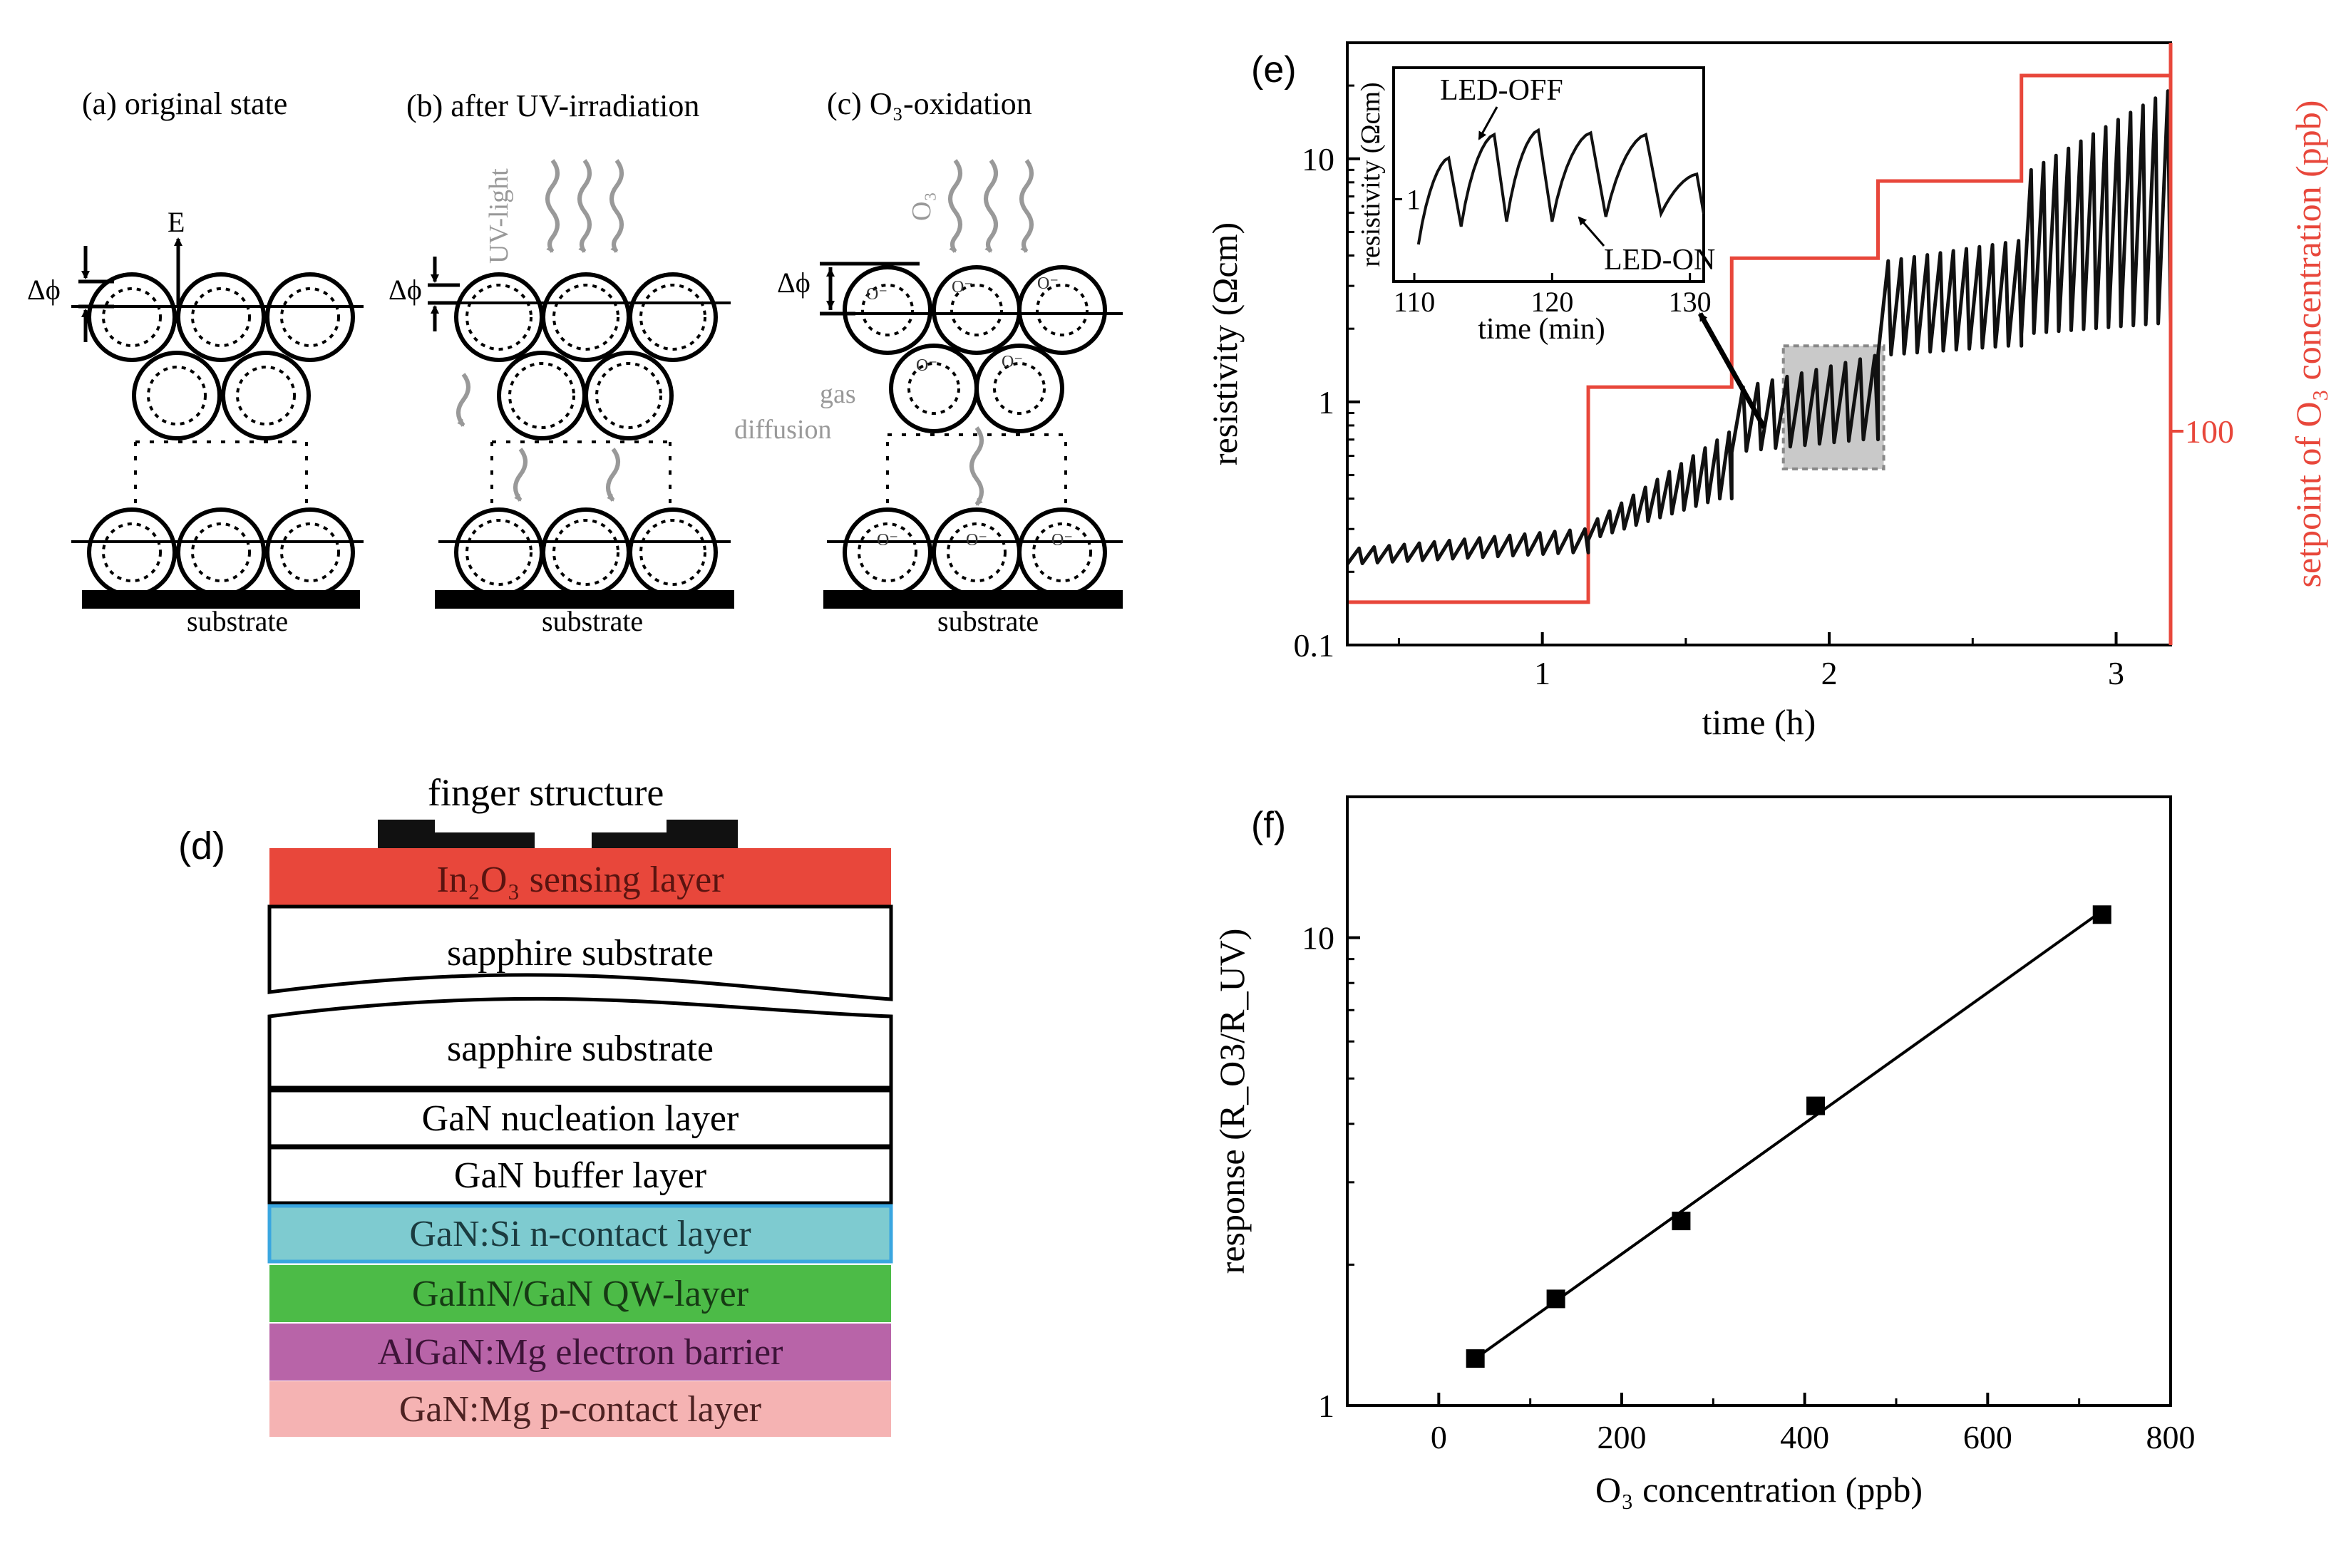 The height and width of the screenshot is (1568, 2341). What do you see at coordinates (1225, 344) in the screenshot?
I see `y-axis-label: resistivity (Ωcm)` at bounding box center [1225, 344].